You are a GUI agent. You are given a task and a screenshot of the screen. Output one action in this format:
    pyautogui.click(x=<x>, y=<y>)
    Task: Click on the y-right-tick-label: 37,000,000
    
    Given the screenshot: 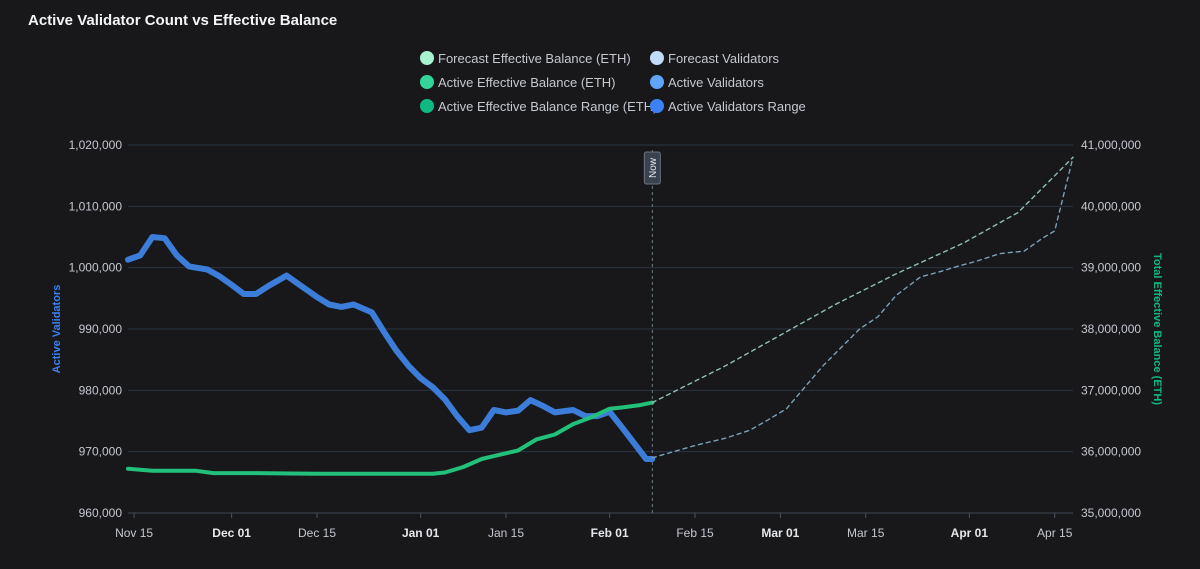 What is the action you would take?
    pyautogui.click(x=1111, y=390)
    